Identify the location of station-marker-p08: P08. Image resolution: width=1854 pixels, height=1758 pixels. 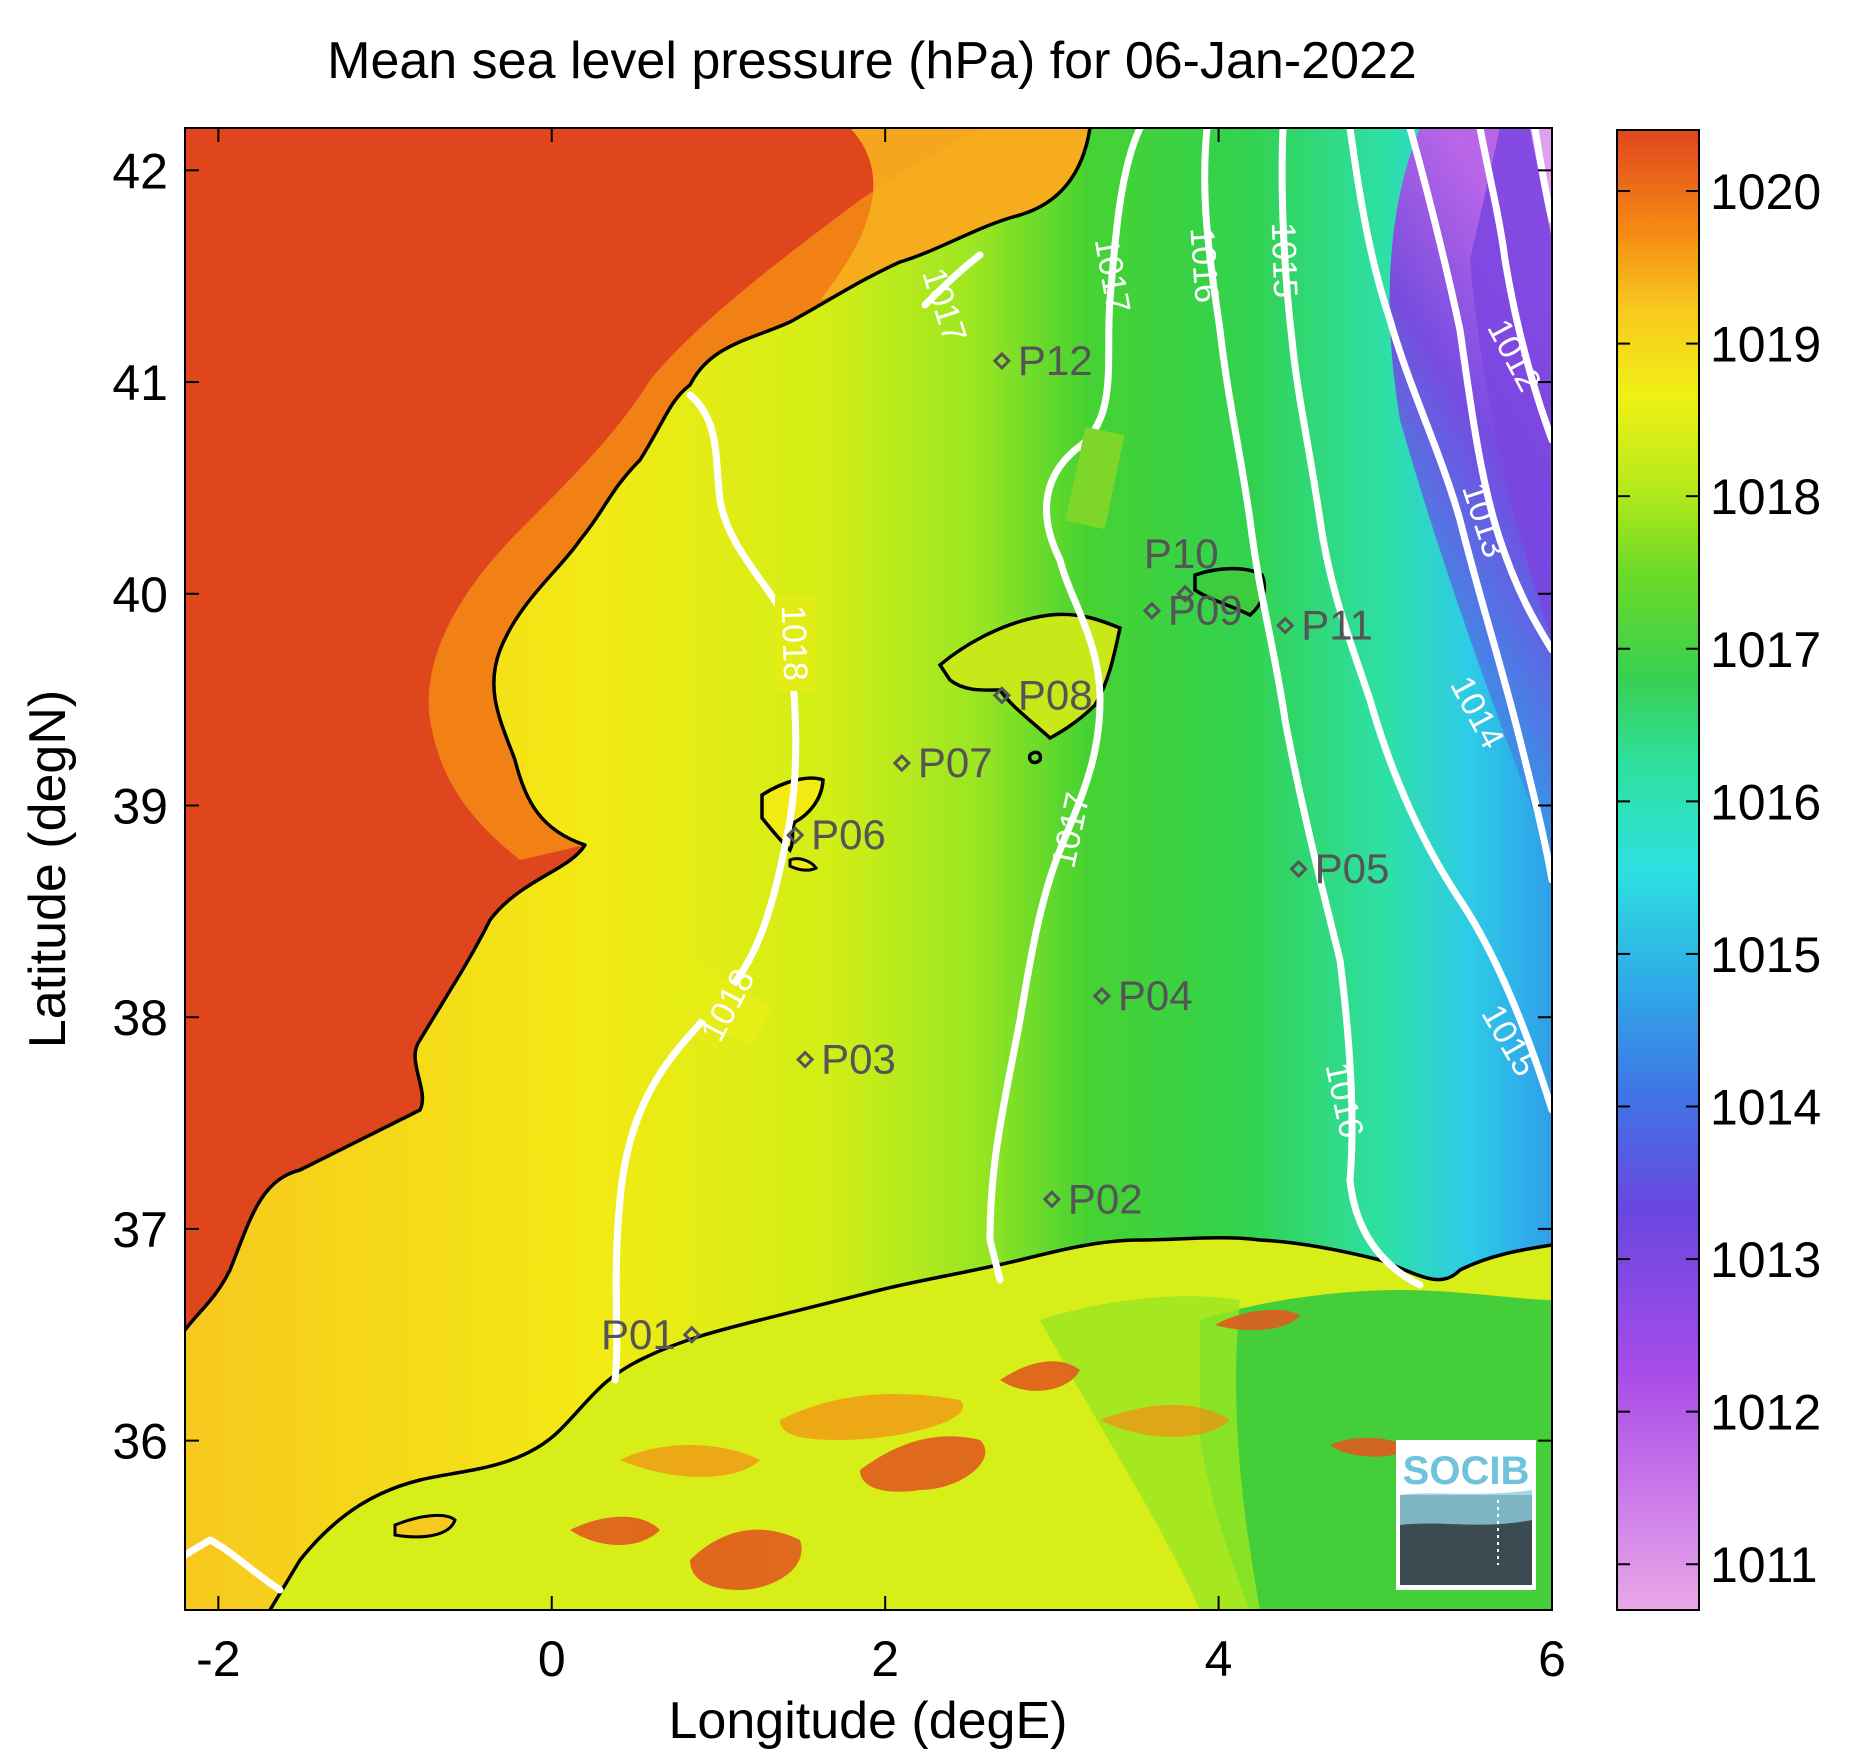
(1042, 694).